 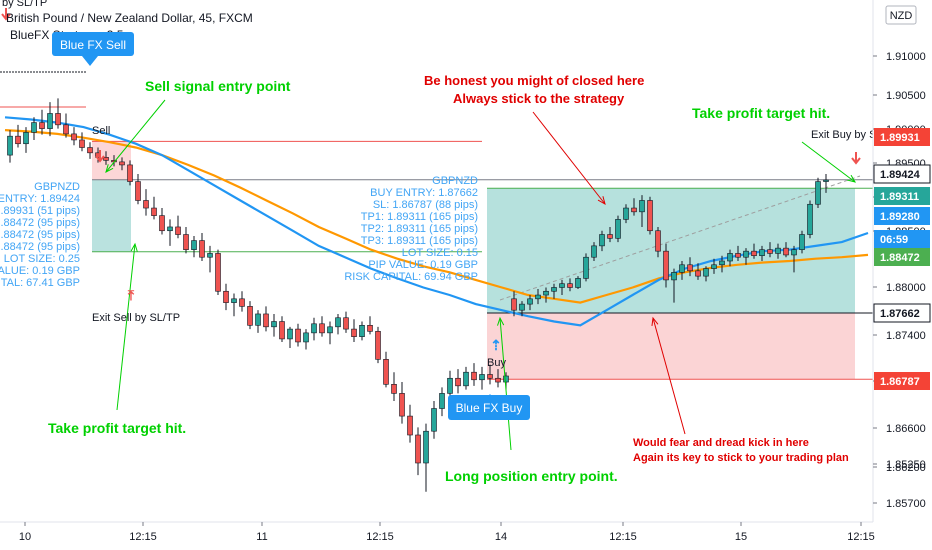 I want to click on arrow-tp-right-shaft, so click(x=828, y=162).